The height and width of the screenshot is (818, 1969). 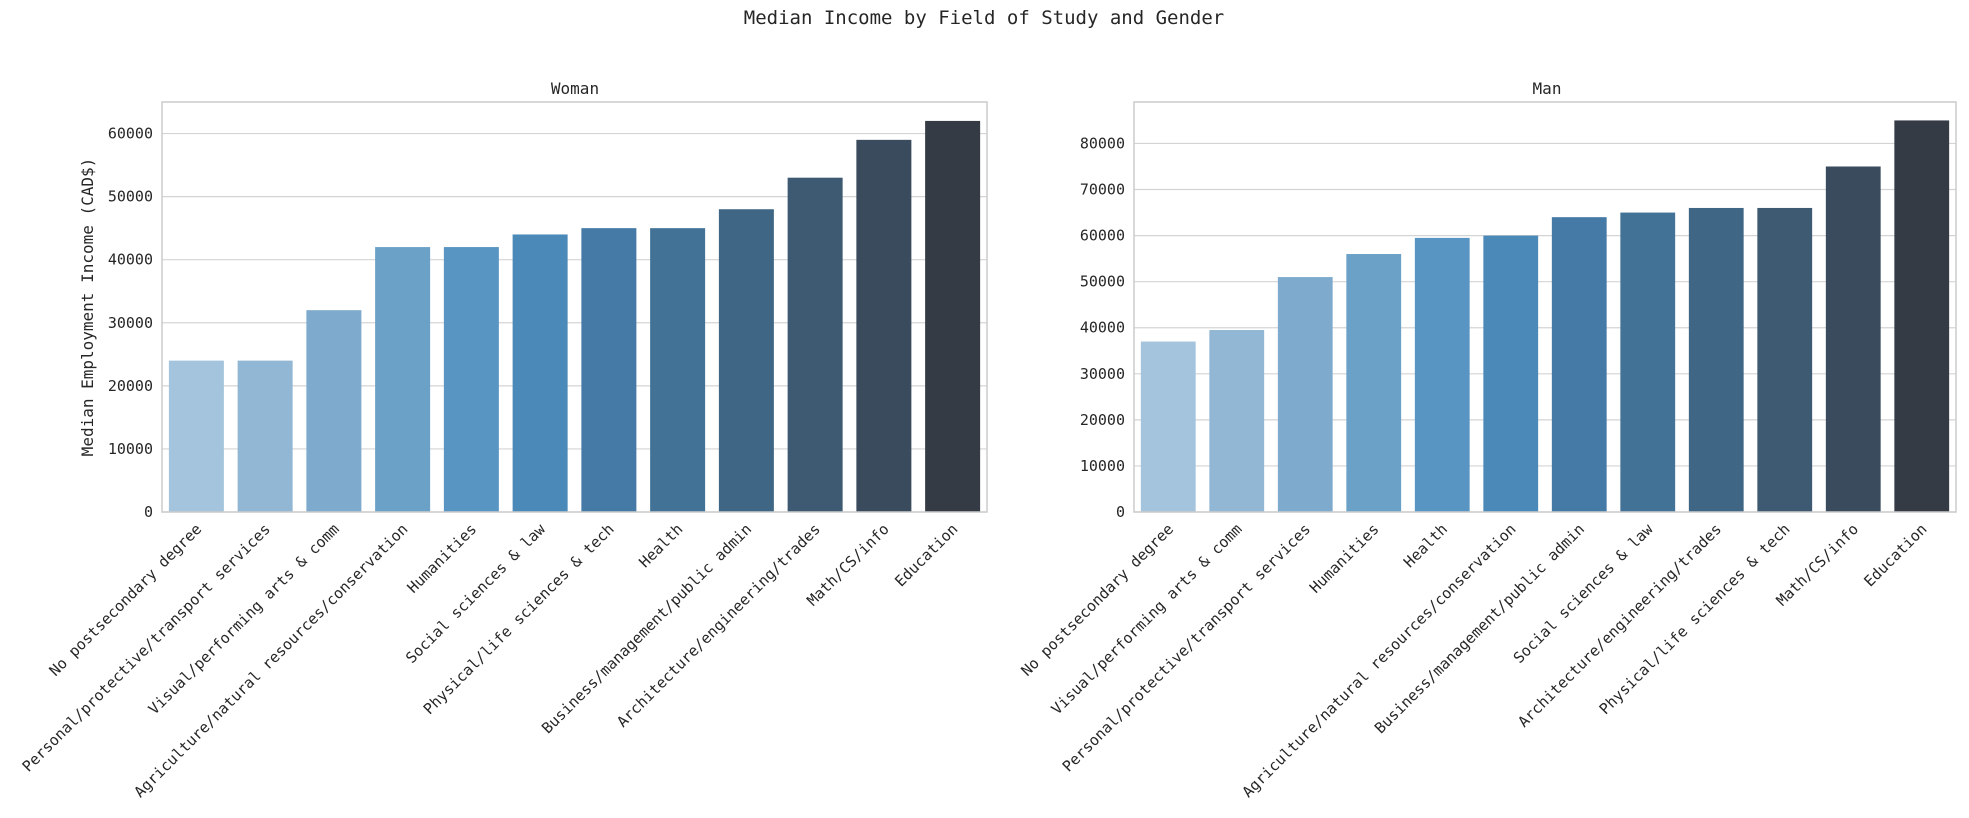 I want to click on y-tick-label: 70000, so click(x=1102, y=190).